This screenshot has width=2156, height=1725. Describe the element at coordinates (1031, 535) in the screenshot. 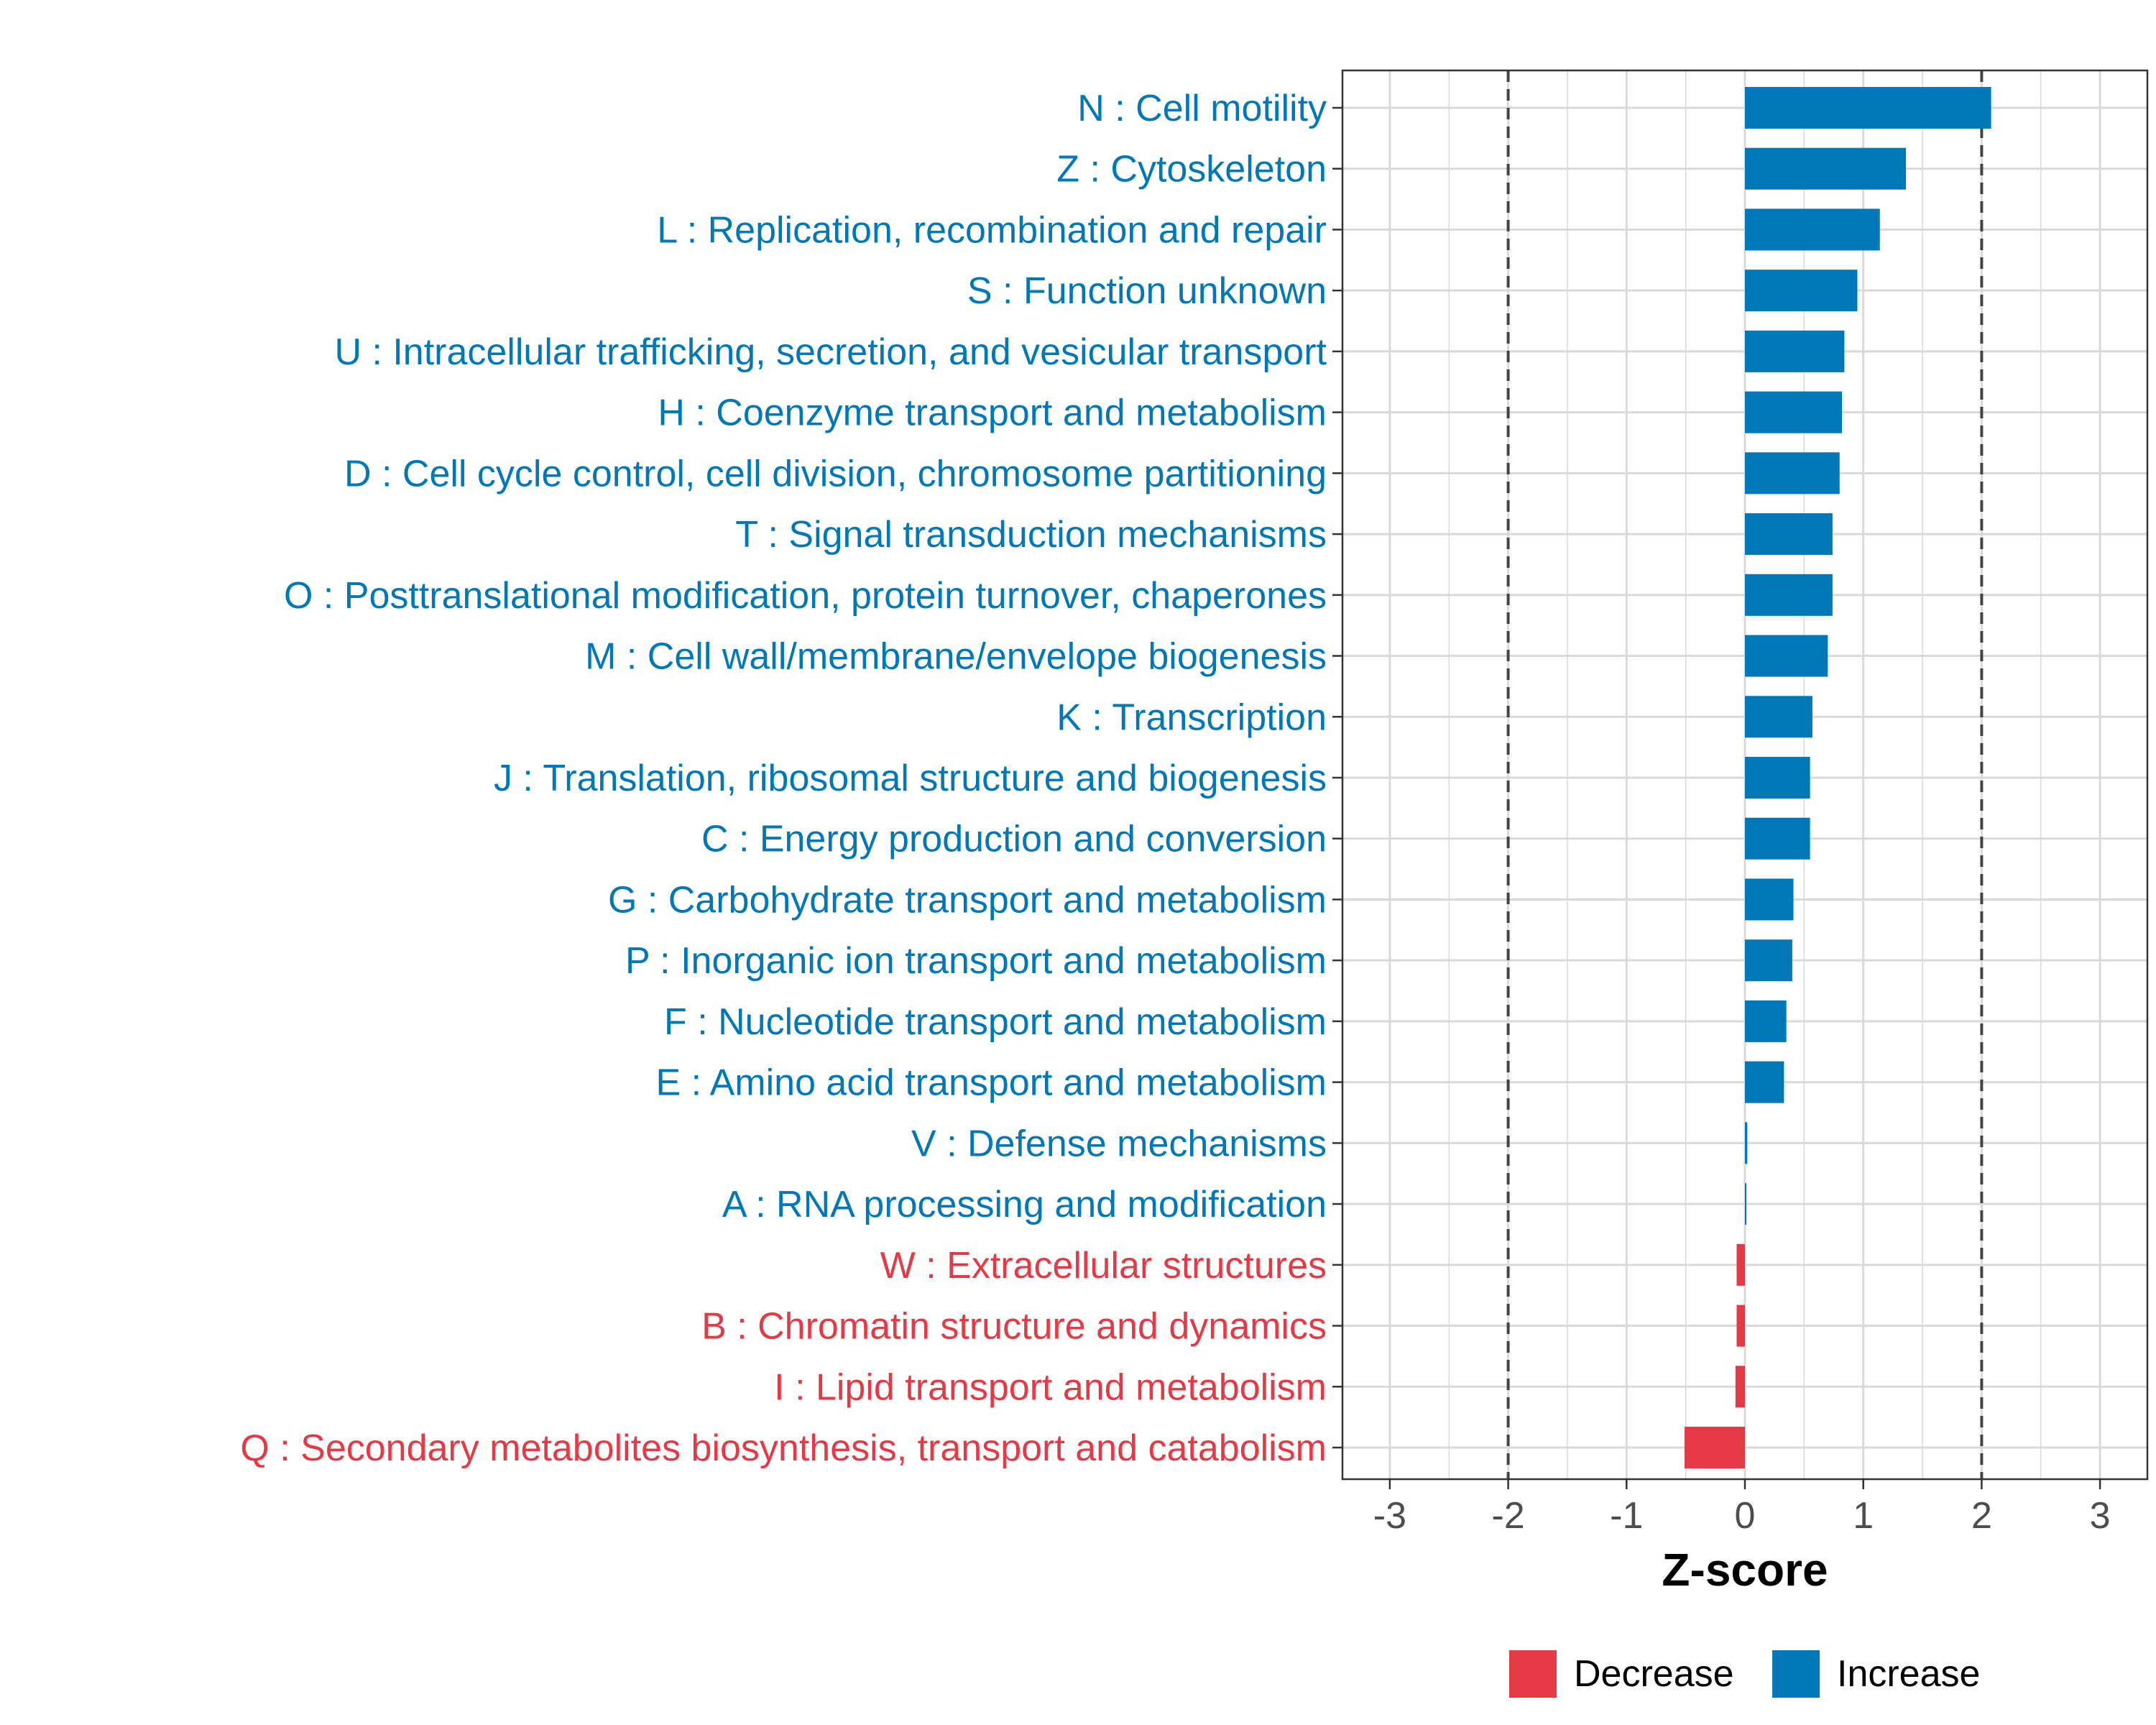

I see `category-label: T : Signal transduction mechanisms` at that location.